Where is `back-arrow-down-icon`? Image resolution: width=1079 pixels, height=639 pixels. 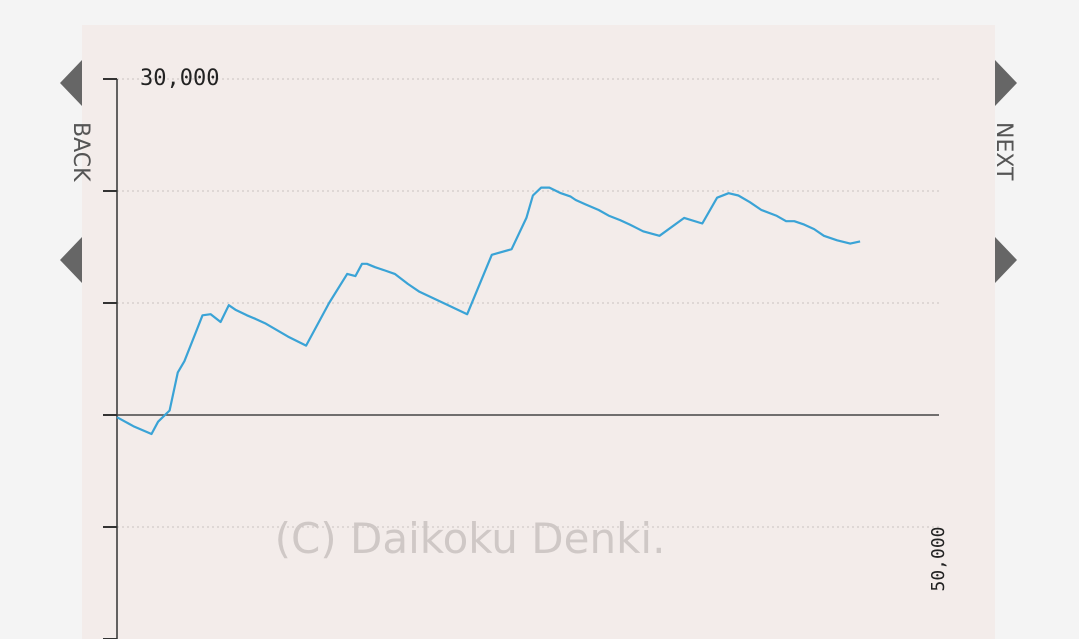 back-arrow-down-icon is located at coordinates (71, 260).